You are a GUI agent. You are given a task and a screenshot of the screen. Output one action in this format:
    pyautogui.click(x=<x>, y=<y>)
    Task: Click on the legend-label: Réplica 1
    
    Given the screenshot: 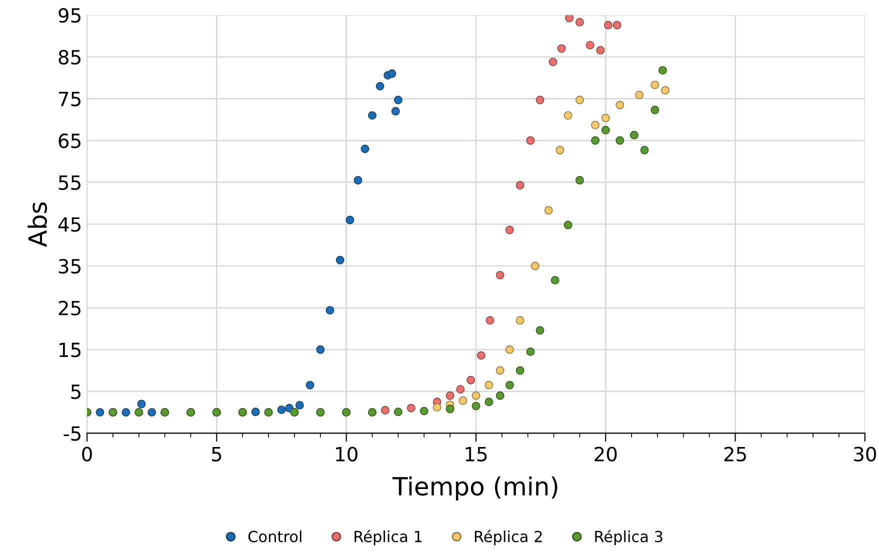 What is the action you would take?
    pyautogui.click(x=388, y=538)
    